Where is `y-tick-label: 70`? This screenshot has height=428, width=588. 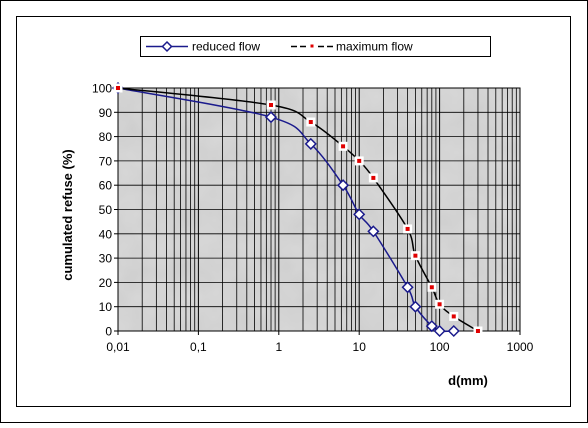
y-tick-label: 70 is located at coordinates (106, 161).